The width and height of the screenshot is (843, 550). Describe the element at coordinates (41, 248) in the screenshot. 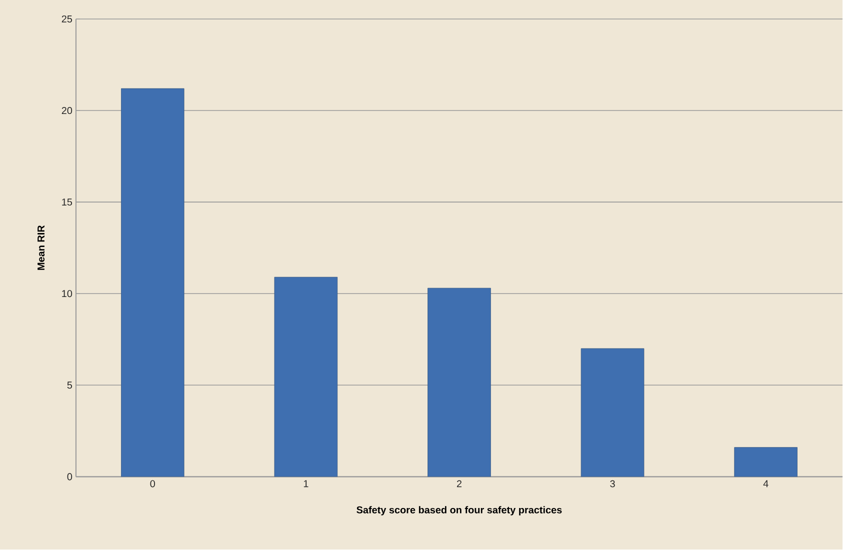

I see `y-axis-title: Mean RIR` at that location.